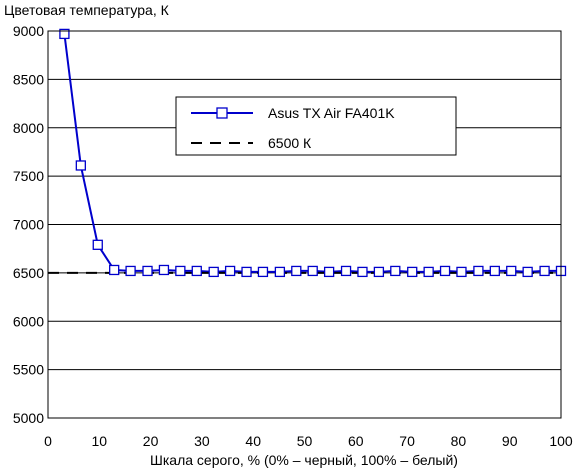 Image resolution: width=574 pixels, height=469 pixels. I want to click on x-tick-label: 30, so click(202, 441).